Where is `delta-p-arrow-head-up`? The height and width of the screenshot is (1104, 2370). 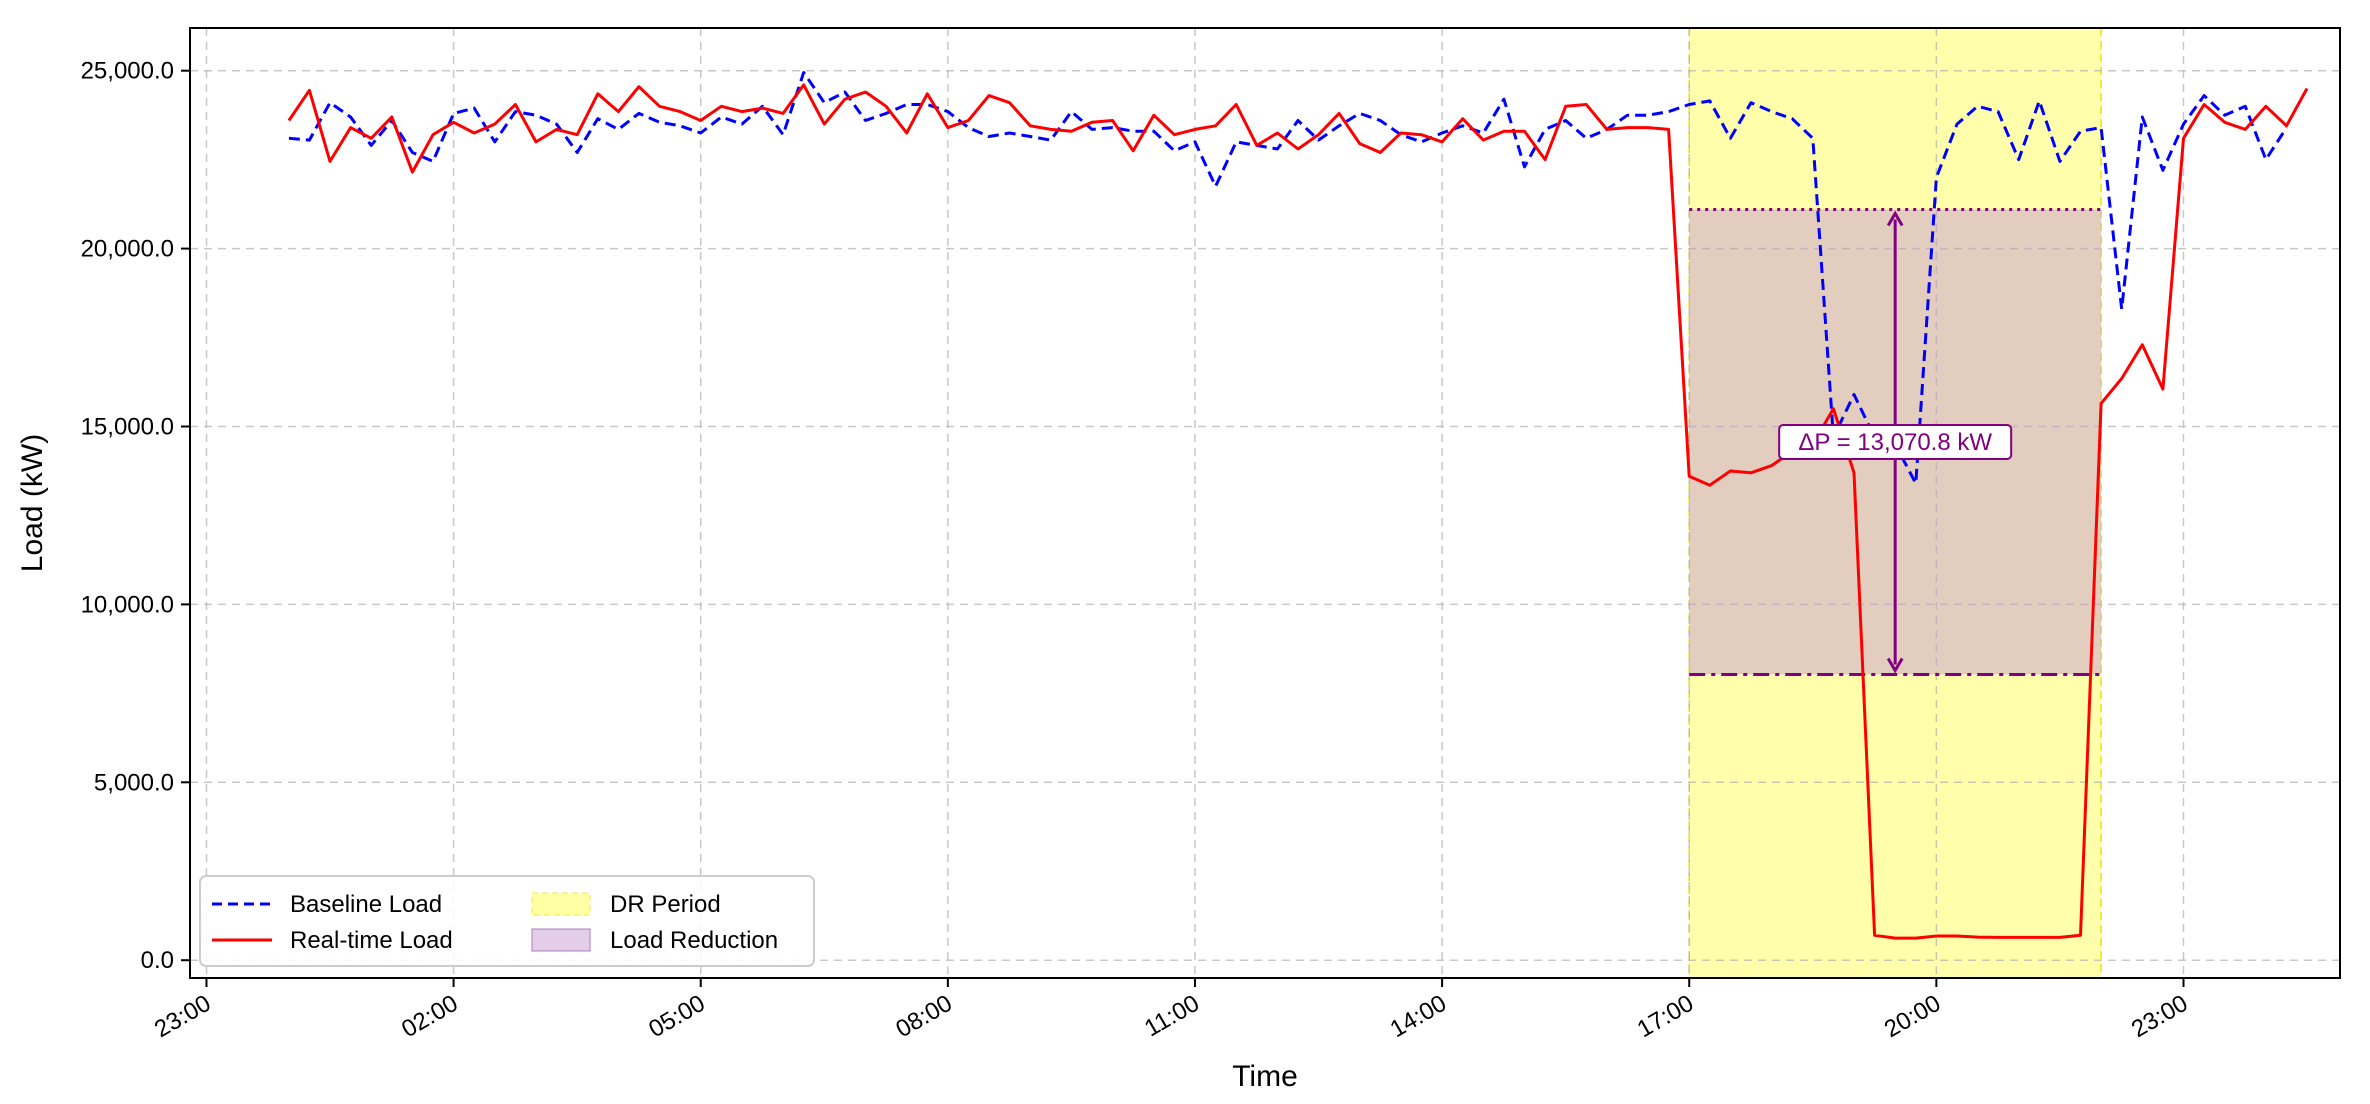 delta-p-arrow-head-up is located at coordinates (1895, 218).